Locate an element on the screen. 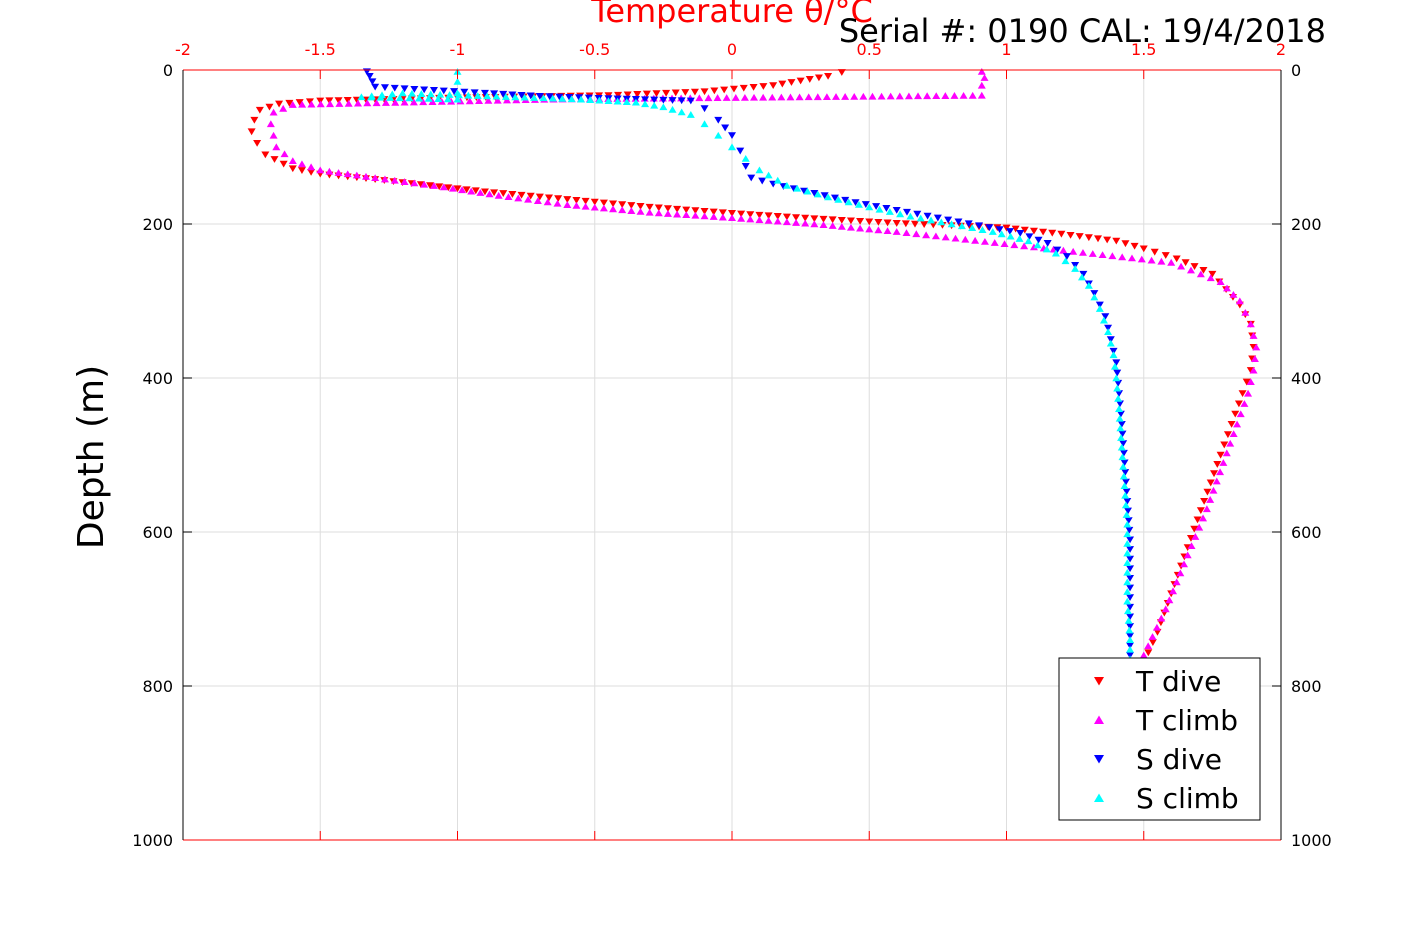 The width and height of the screenshot is (1417, 945). y-tick-label-left: 0 is located at coordinates (168, 70).